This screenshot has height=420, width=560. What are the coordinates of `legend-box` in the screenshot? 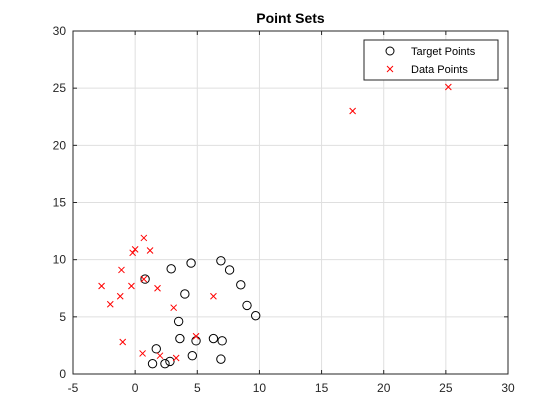 It's located at (431, 60).